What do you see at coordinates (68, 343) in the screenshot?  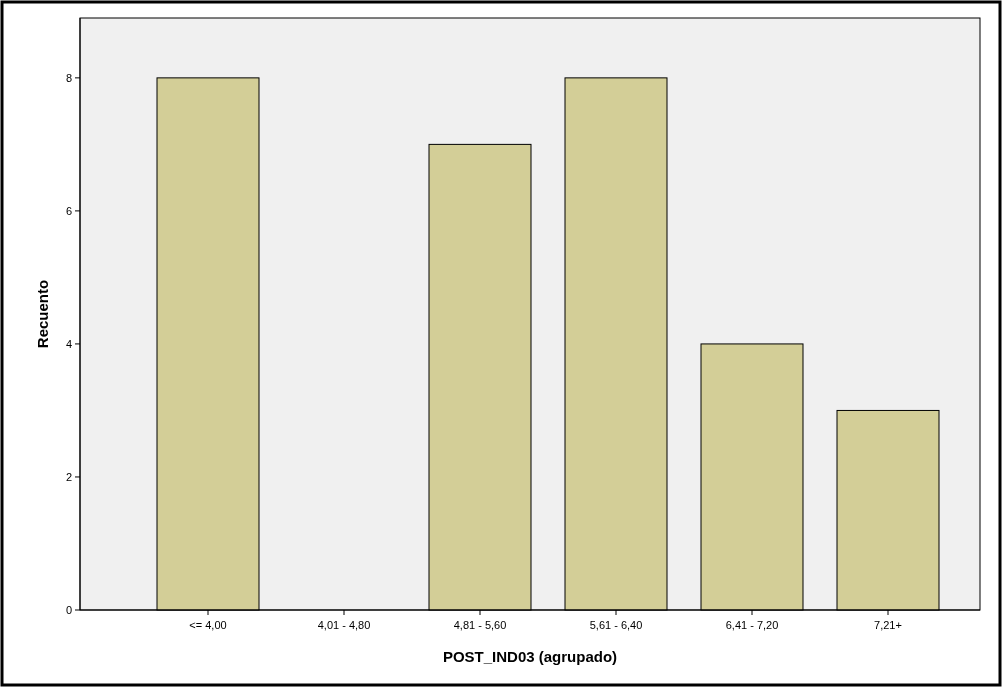 I see `y-tick-label: 4` at bounding box center [68, 343].